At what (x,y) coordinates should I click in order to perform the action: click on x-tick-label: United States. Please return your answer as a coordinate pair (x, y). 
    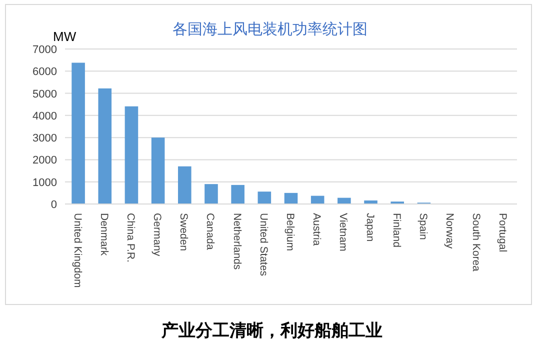
    Looking at the image, I should click on (263, 244).